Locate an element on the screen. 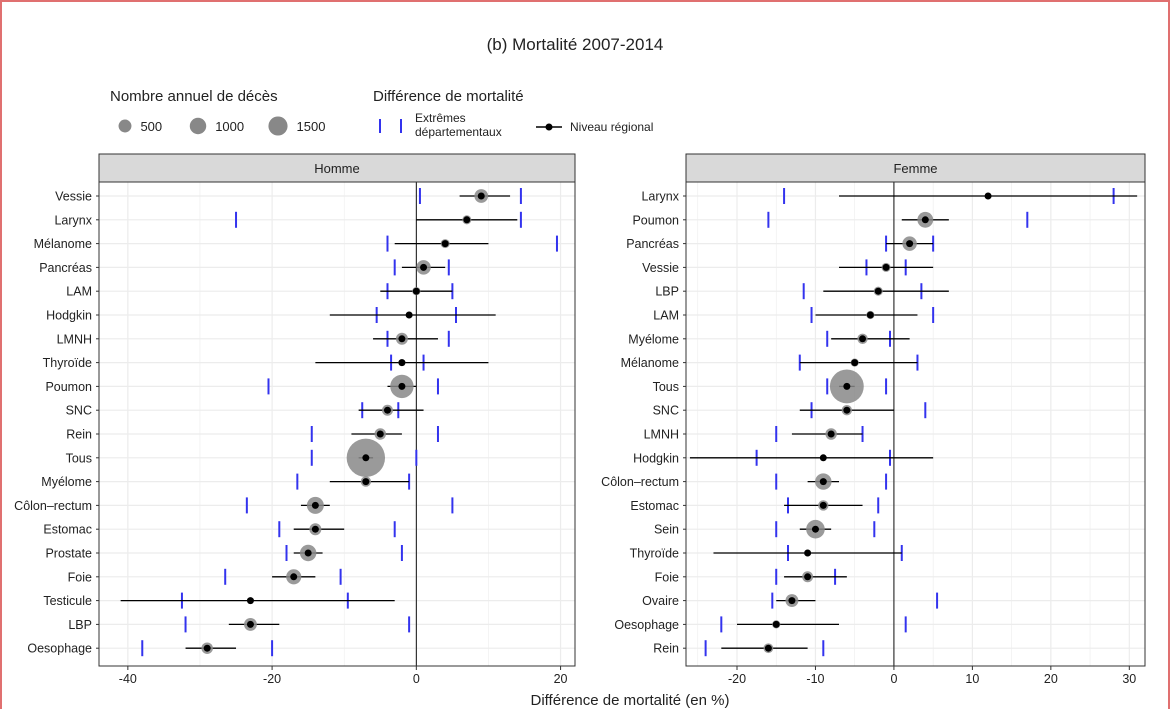 The height and width of the screenshot is (711, 1170). row-label: LAM is located at coordinates (666, 316).